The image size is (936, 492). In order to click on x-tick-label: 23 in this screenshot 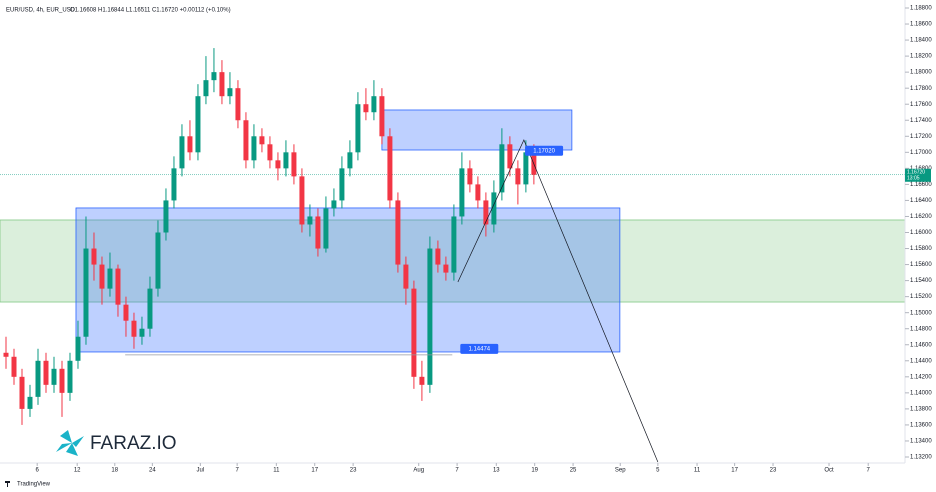, I will do `click(773, 471)`.